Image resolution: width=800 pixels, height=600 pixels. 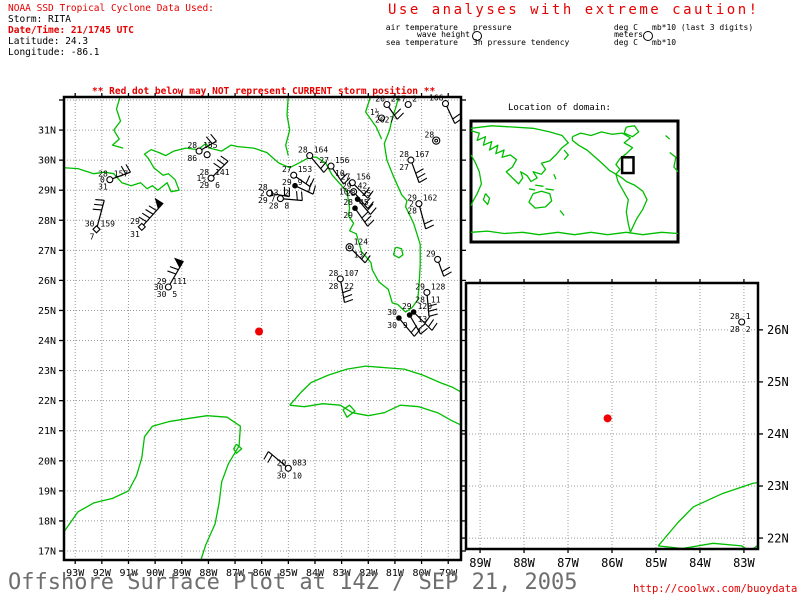 What do you see at coordinates (202, 148) in the screenshot?
I see `station-plot: 28 155 86` at bounding box center [202, 148].